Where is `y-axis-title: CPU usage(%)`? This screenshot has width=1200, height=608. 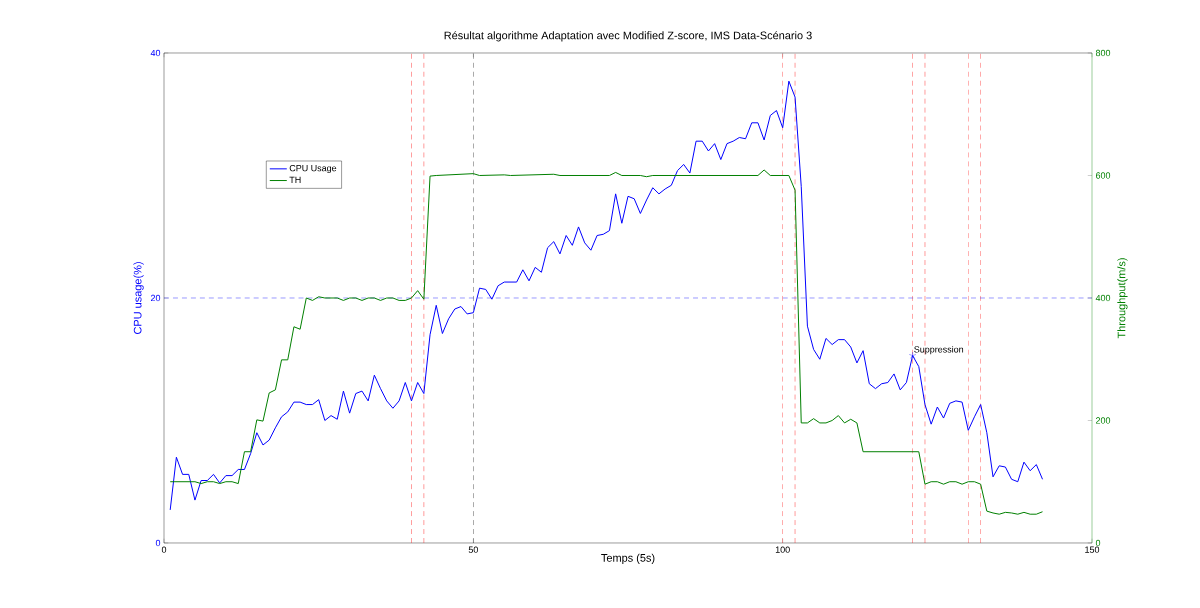 y-axis-title: CPU usage(%) is located at coordinates (138, 298).